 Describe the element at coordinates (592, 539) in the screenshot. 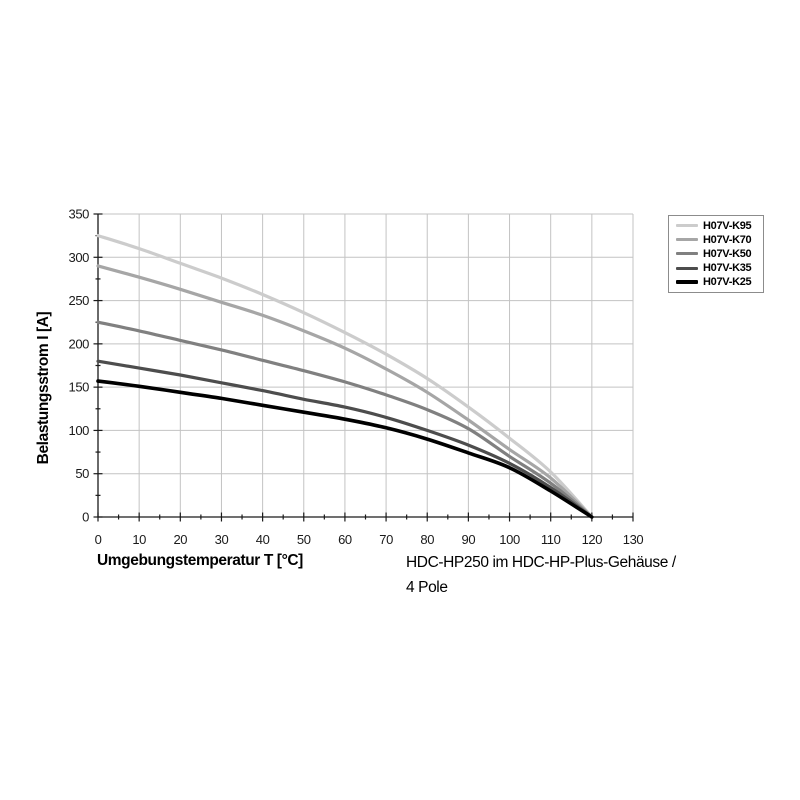

I see `x-tick-label: 120` at that location.